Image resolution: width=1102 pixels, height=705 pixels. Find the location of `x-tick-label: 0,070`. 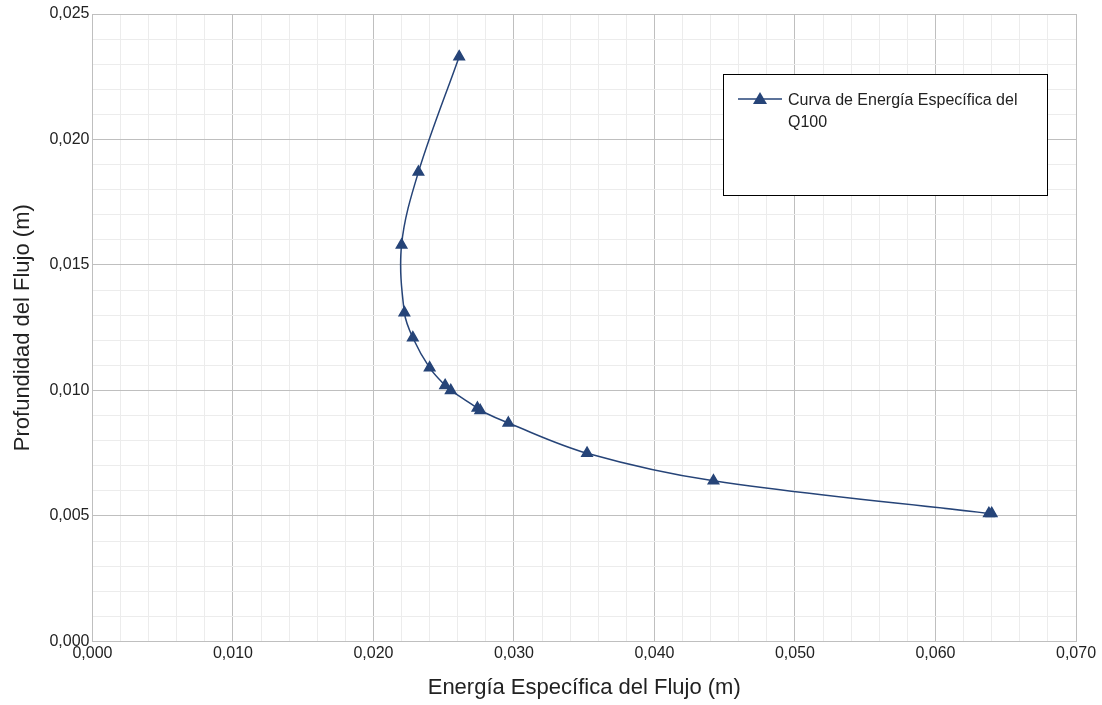

x-tick-label: 0,070 is located at coordinates (1076, 653).